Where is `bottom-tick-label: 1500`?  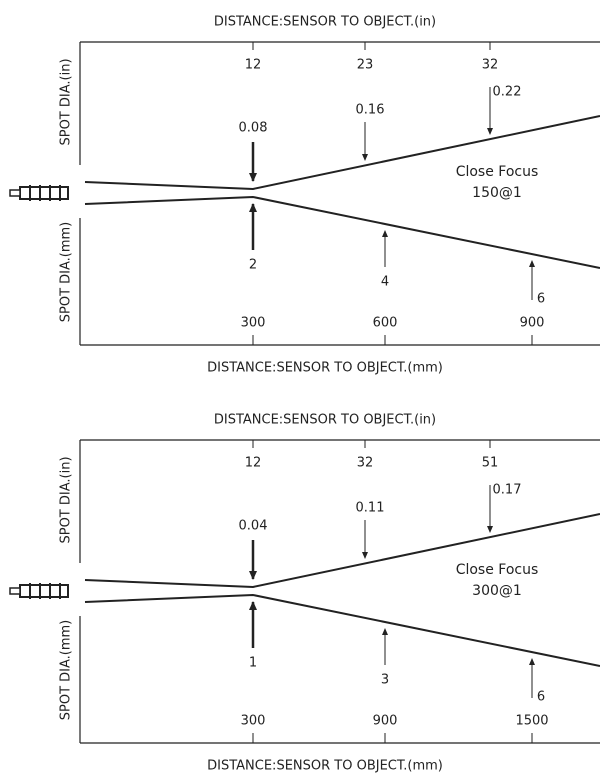 bottom-tick-label: 1500 is located at coordinates (531, 721).